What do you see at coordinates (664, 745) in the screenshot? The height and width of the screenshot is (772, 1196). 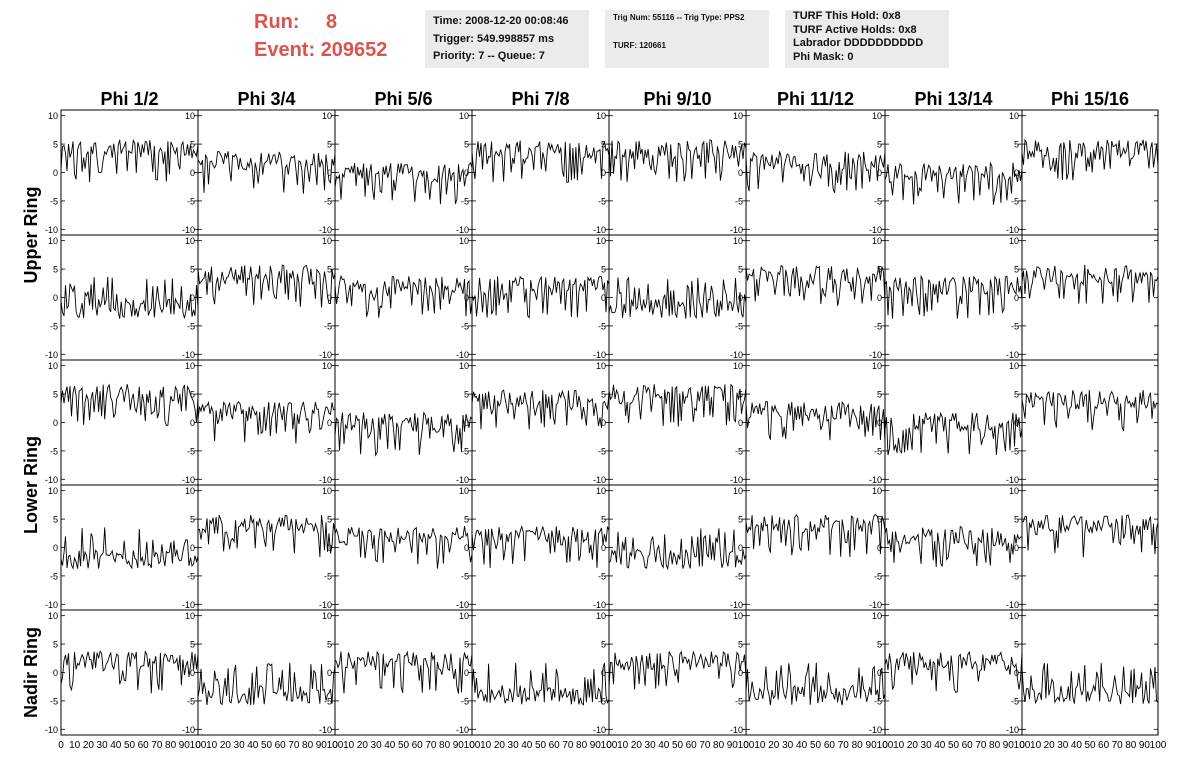 I see `x-tick-label: 40` at bounding box center [664, 745].